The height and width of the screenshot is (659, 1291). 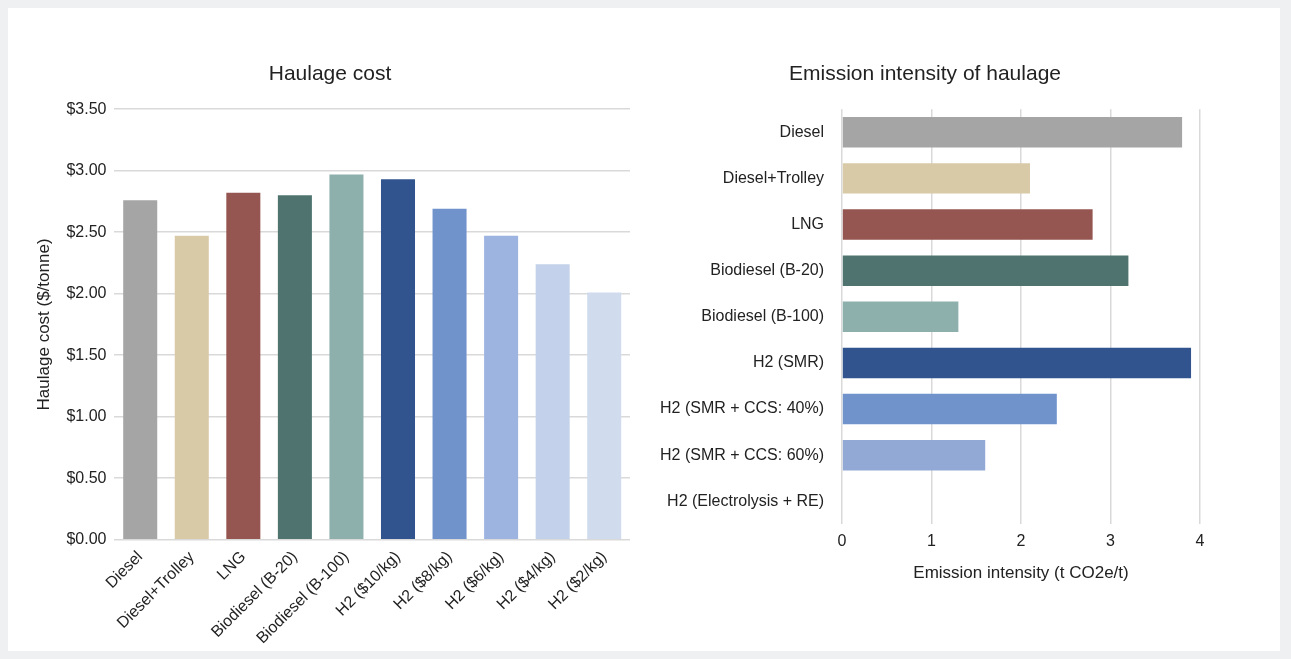 What do you see at coordinates (1021, 541) in the screenshot?
I see `x-tick-label: 2` at bounding box center [1021, 541].